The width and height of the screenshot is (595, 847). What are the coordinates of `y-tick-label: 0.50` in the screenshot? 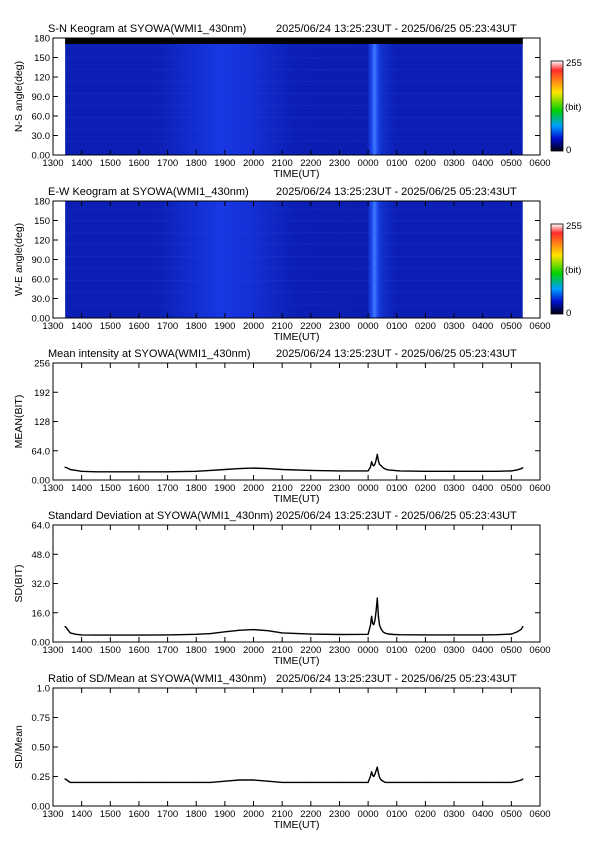 It's located at (41, 748).